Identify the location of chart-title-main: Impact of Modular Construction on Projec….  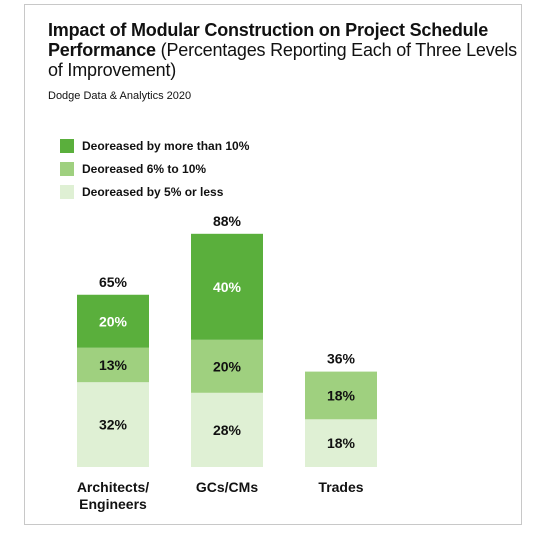
(268, 40).